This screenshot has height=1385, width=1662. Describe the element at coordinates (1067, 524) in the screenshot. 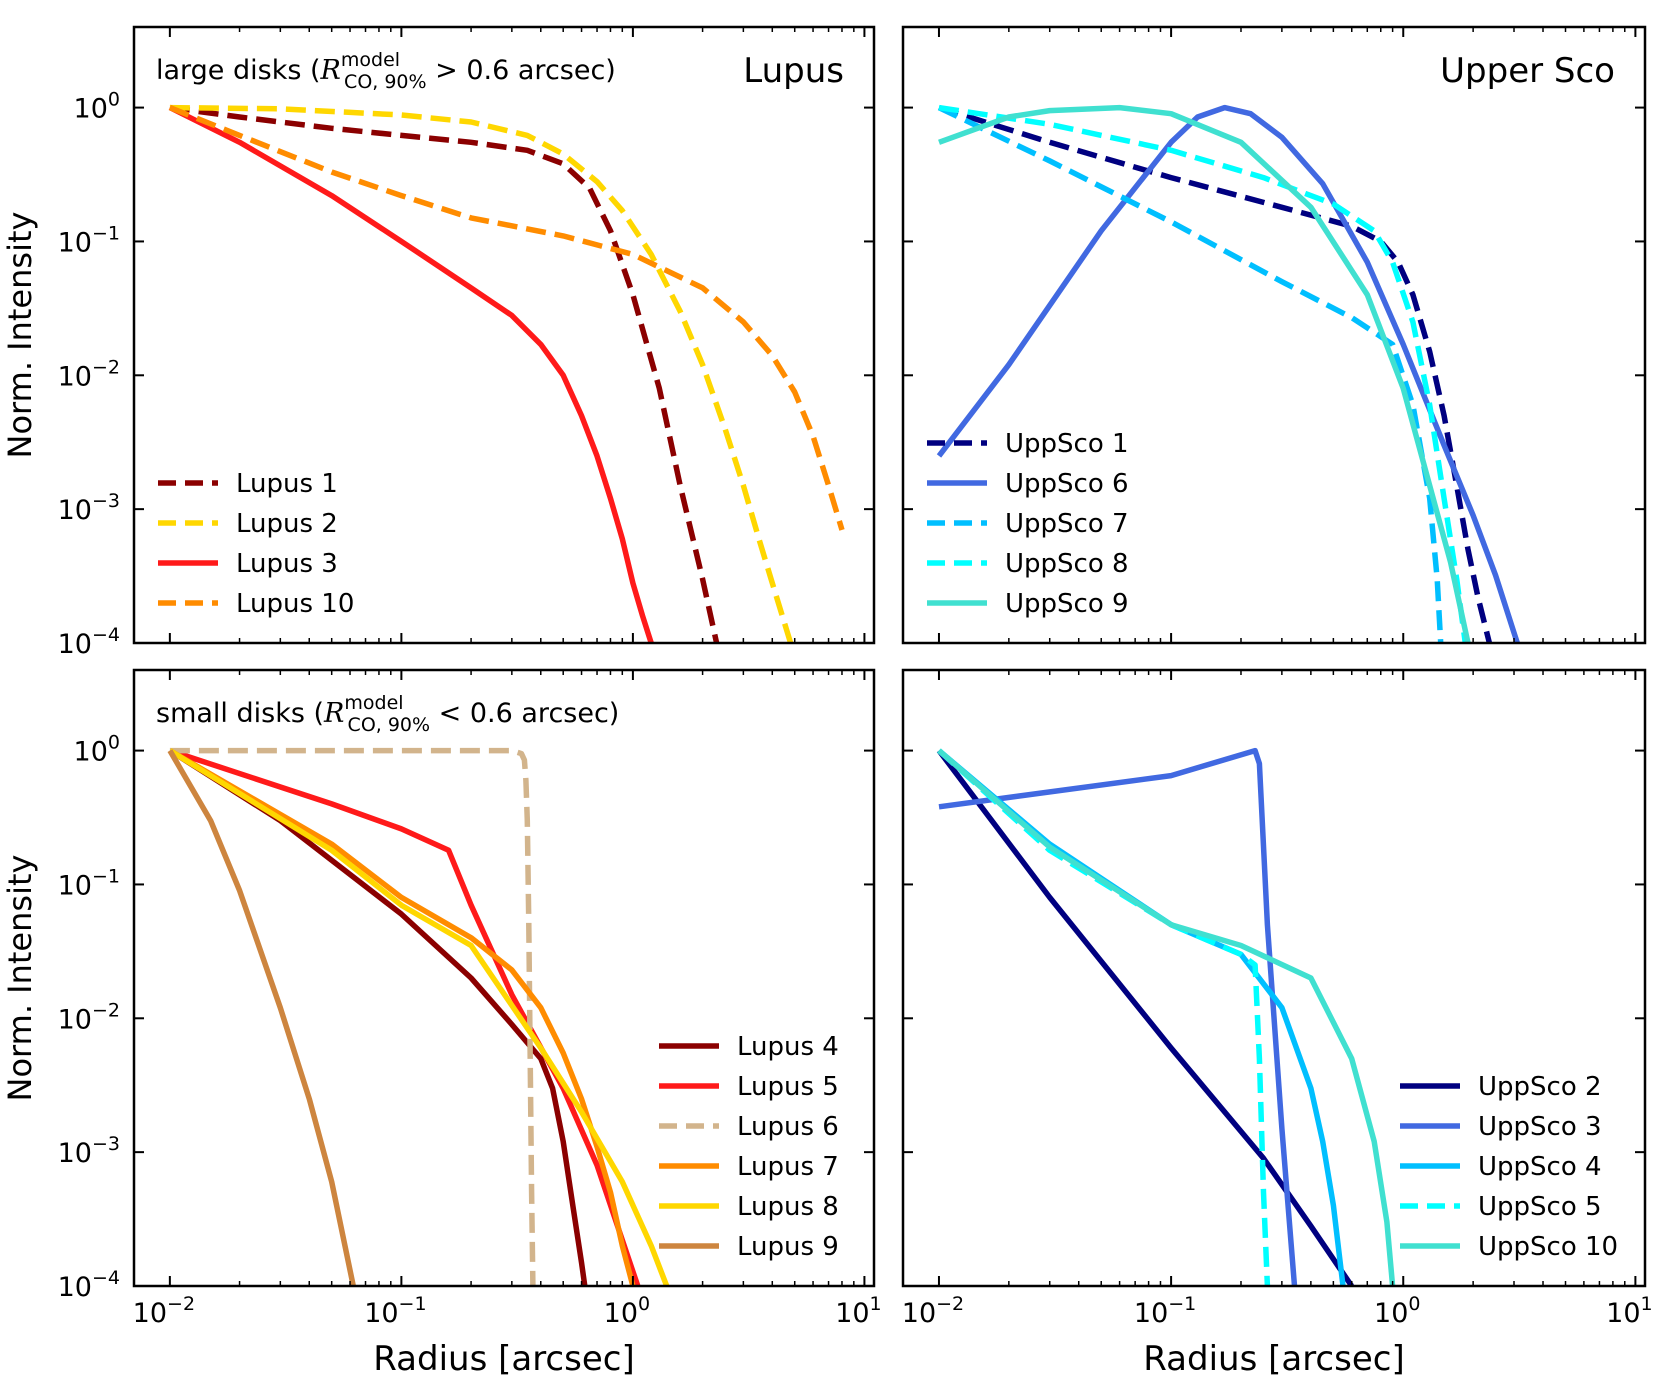

I see `legend-label: UppSco 7` at that location.